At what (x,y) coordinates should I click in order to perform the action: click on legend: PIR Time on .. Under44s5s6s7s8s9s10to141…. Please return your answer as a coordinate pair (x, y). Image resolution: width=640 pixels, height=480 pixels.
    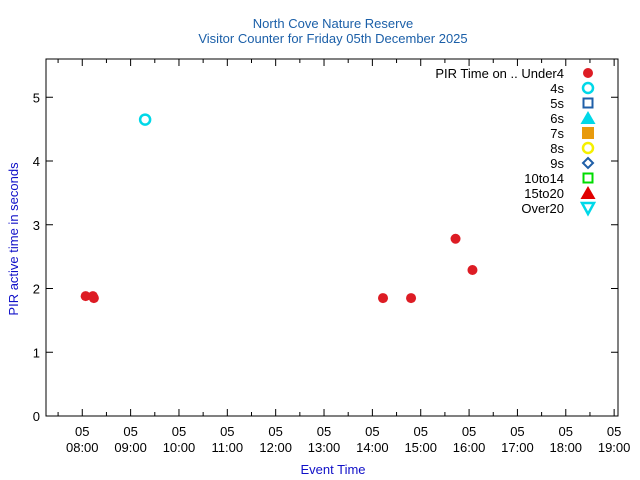
    Looking at the image, I should click on (516, 141).